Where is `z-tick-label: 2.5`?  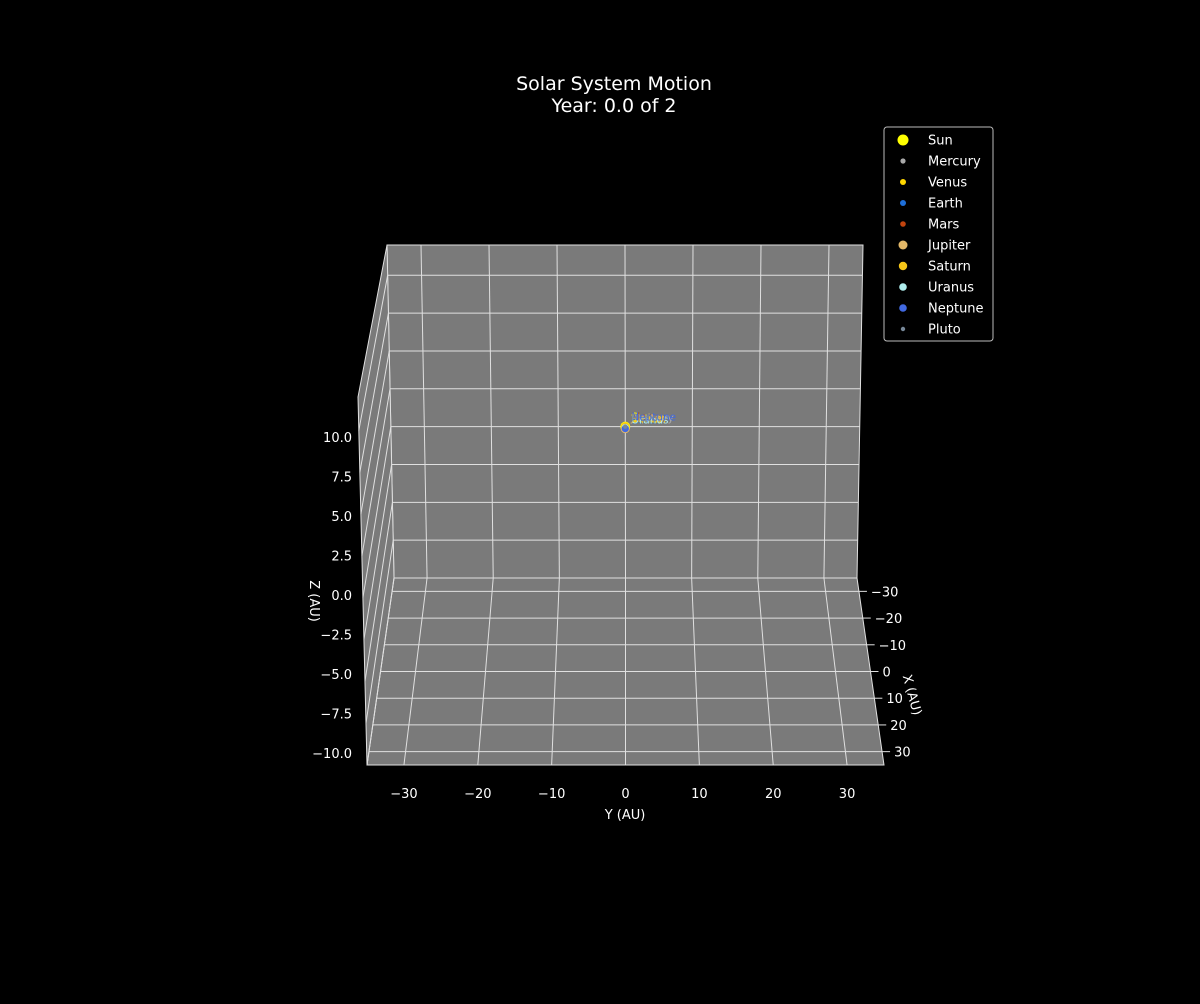
z-tick-label: 2.5 is located at coordinates (341, 557).